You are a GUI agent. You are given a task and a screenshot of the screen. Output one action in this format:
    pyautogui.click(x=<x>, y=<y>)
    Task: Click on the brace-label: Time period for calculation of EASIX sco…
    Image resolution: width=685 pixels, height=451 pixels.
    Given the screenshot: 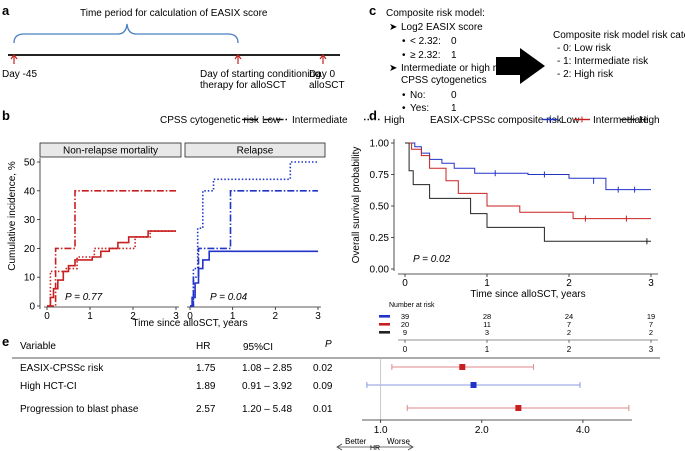 What is the action you would take?
    pyautogui.click(x=174, y=13)
    